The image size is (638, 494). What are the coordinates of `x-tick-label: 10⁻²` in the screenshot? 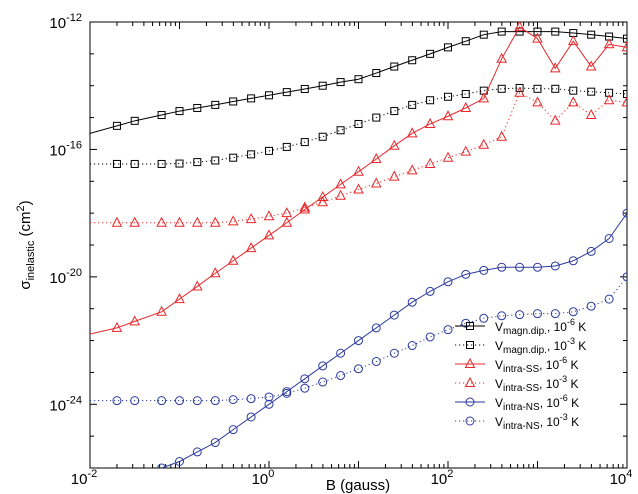 It's located at (84, 478).